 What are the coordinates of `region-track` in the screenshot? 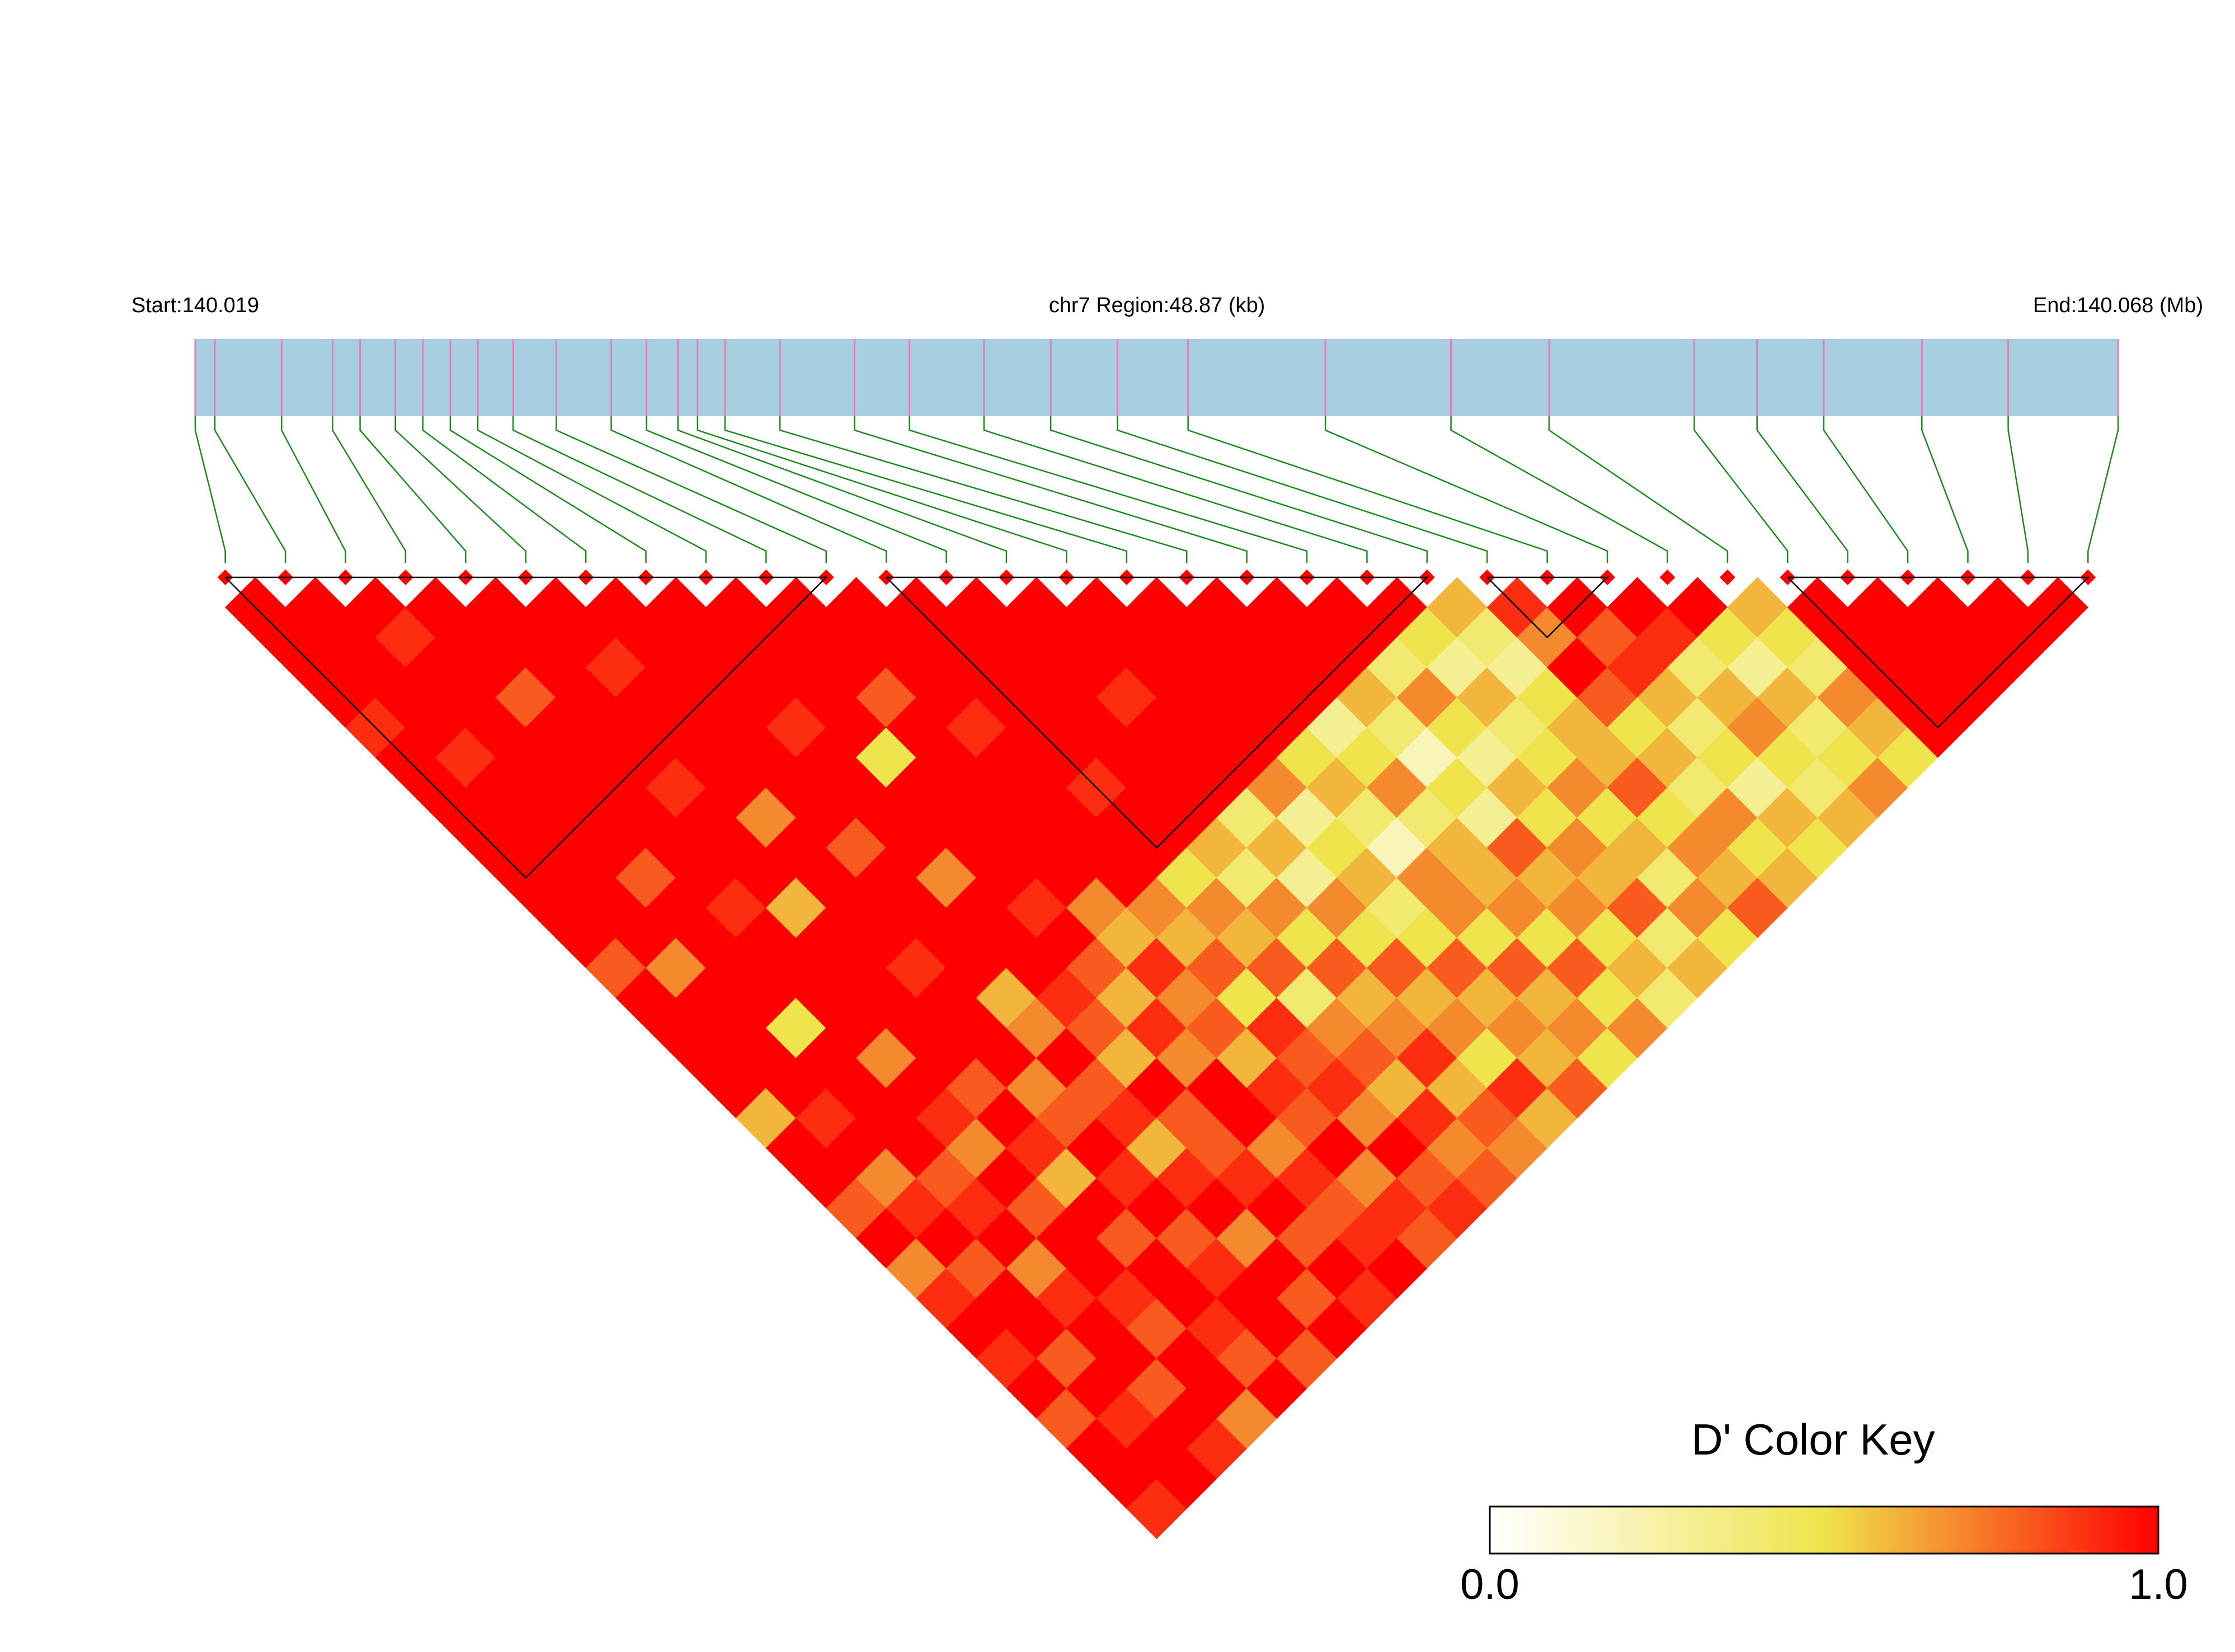 It's located at (1156, 377).